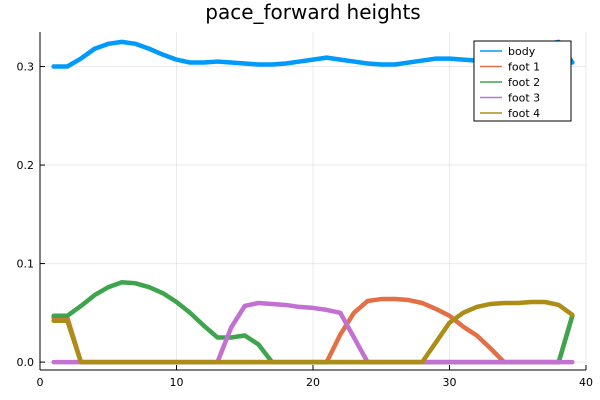  Describe the element at coordinates (312, 12) in the screenshot. I see `chart-title: pace_forward heights` at that location.